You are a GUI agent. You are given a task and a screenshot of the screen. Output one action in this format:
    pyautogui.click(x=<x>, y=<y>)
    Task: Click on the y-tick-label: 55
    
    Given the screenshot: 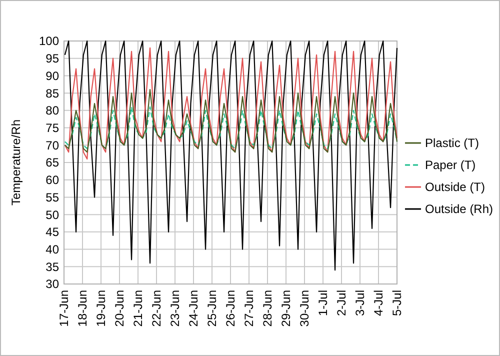 What is the action you would take?
    pyautogui.click(x=53, y=197)
    